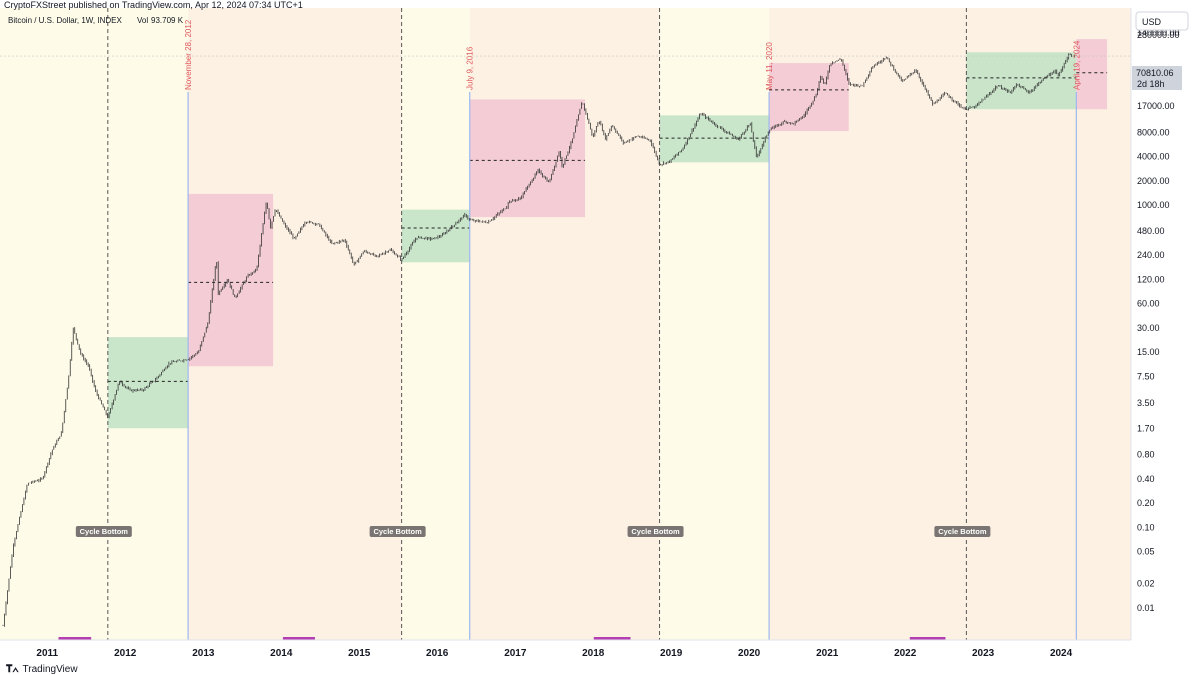  I want to click on x-tick-label: 2018, so click(593, 653).